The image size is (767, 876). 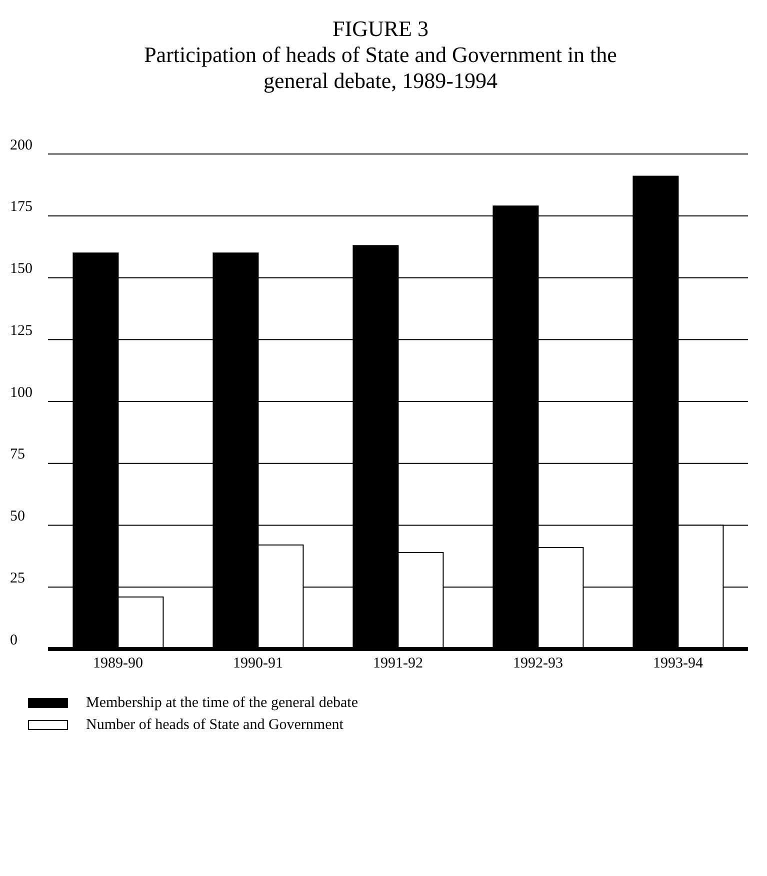 What do you see at coordinates (380, 68) in the screenshot?
I see `chart-subtitle: Participation of heads of State and Government in the general debate, 1989-1994` at bounding box center [380, 68].